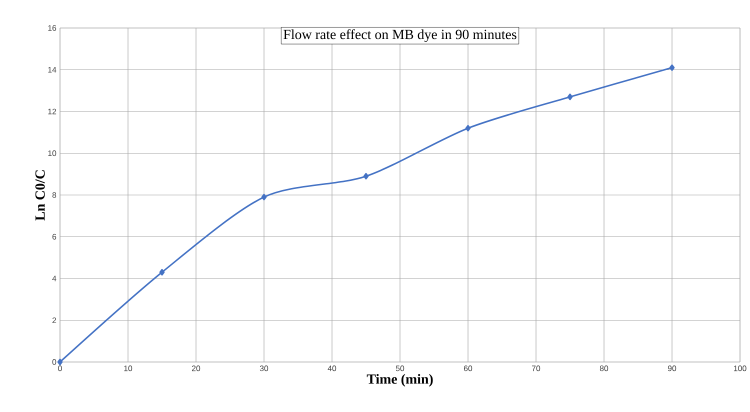 The image size is (750, 412). Describe the element at coordinates (399, 380) in the screenshot. I see `x-axis-title: Time (min)` at that location.